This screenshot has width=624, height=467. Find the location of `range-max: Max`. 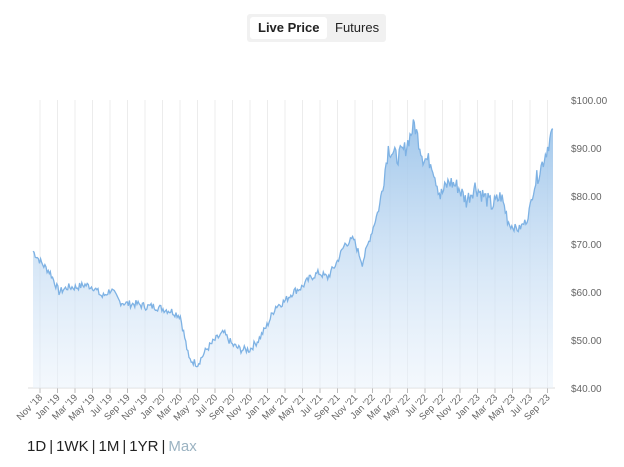

range-max: Max is located at coordinates (182, 446).